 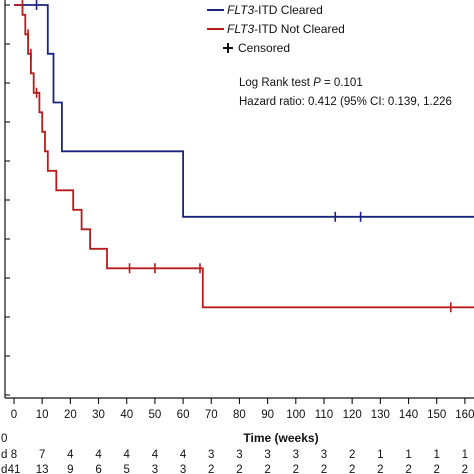 What do you see at coordinates (14, 415) in the screenshot?
I see `x-tick-label: 0` at bounding box center [14, 415].